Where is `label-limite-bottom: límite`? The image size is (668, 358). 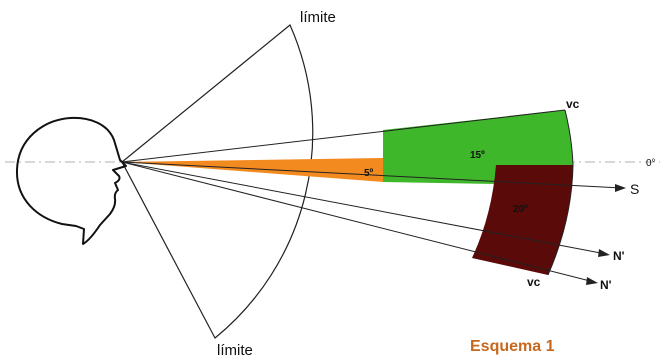 label-limite-bottom: límite is located at coordinates (235, 350).